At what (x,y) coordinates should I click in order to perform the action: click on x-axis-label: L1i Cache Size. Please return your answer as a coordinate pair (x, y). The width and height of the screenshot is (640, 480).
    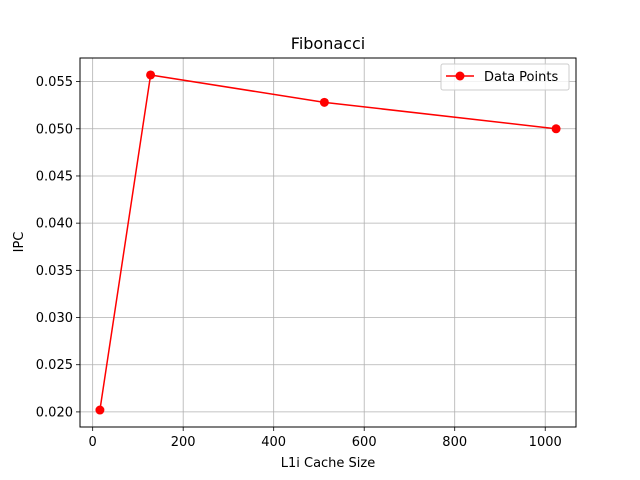
    Looking at the image, I should click on (328, 463).